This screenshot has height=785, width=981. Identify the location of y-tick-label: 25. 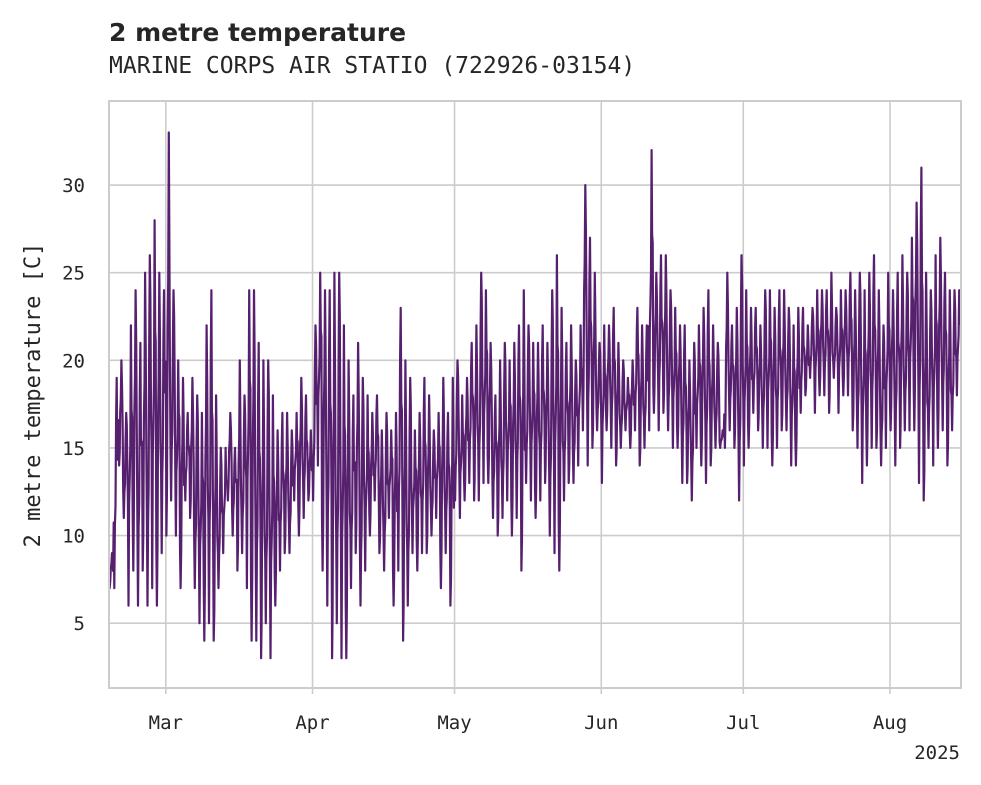
(73, 274).